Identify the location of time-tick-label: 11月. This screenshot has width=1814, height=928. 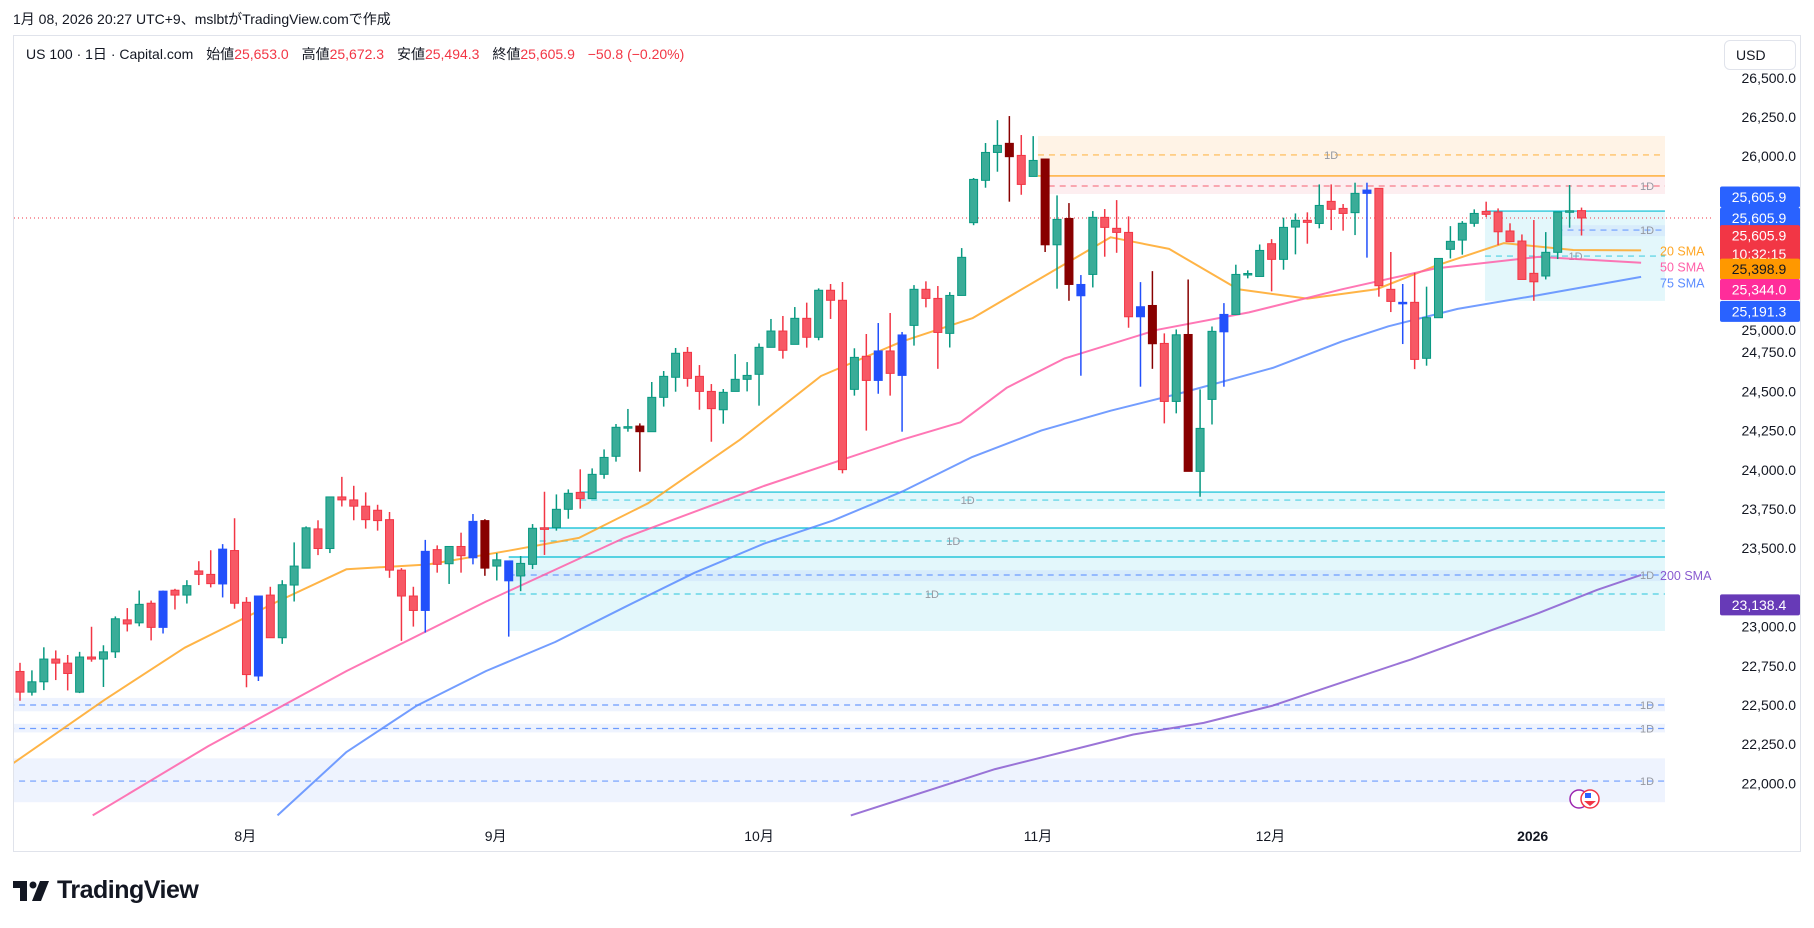
(1038, 836).